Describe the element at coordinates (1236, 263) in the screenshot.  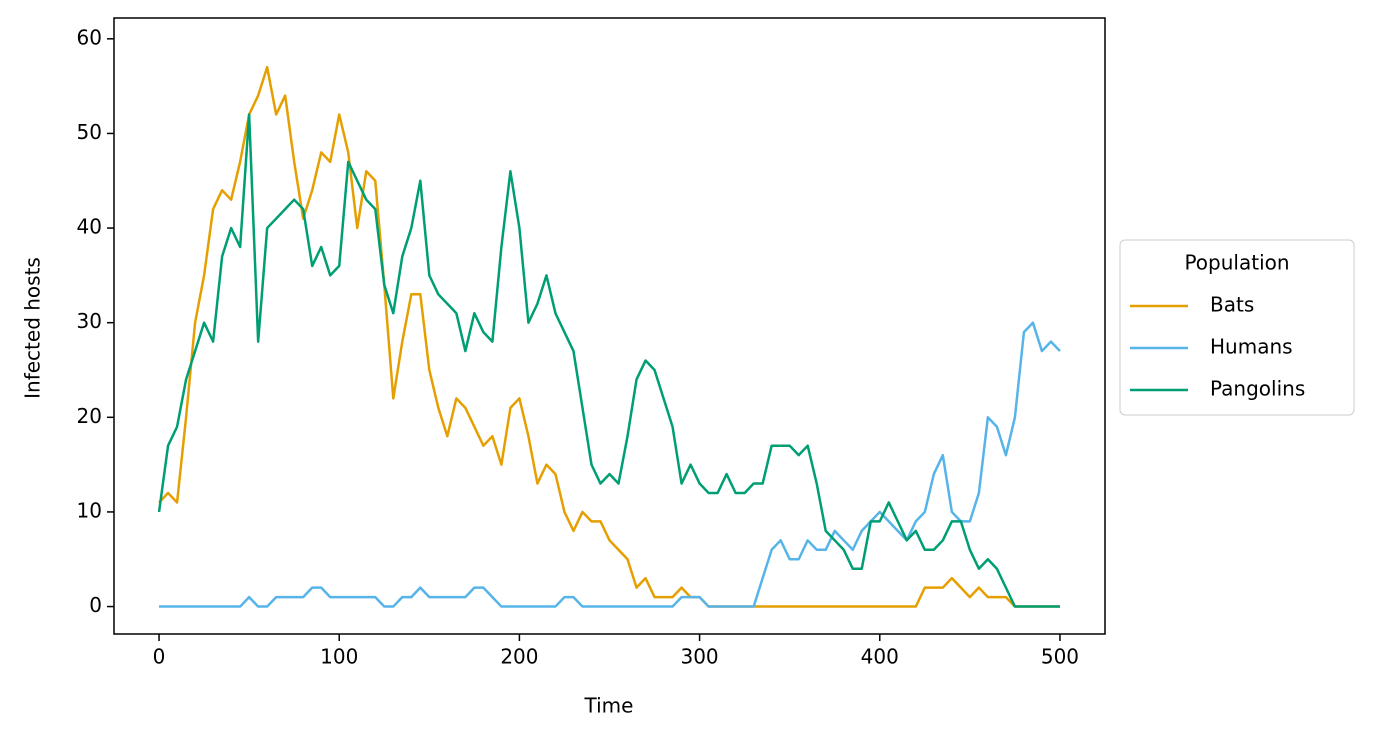
I see `legend-title: Population` at that location.